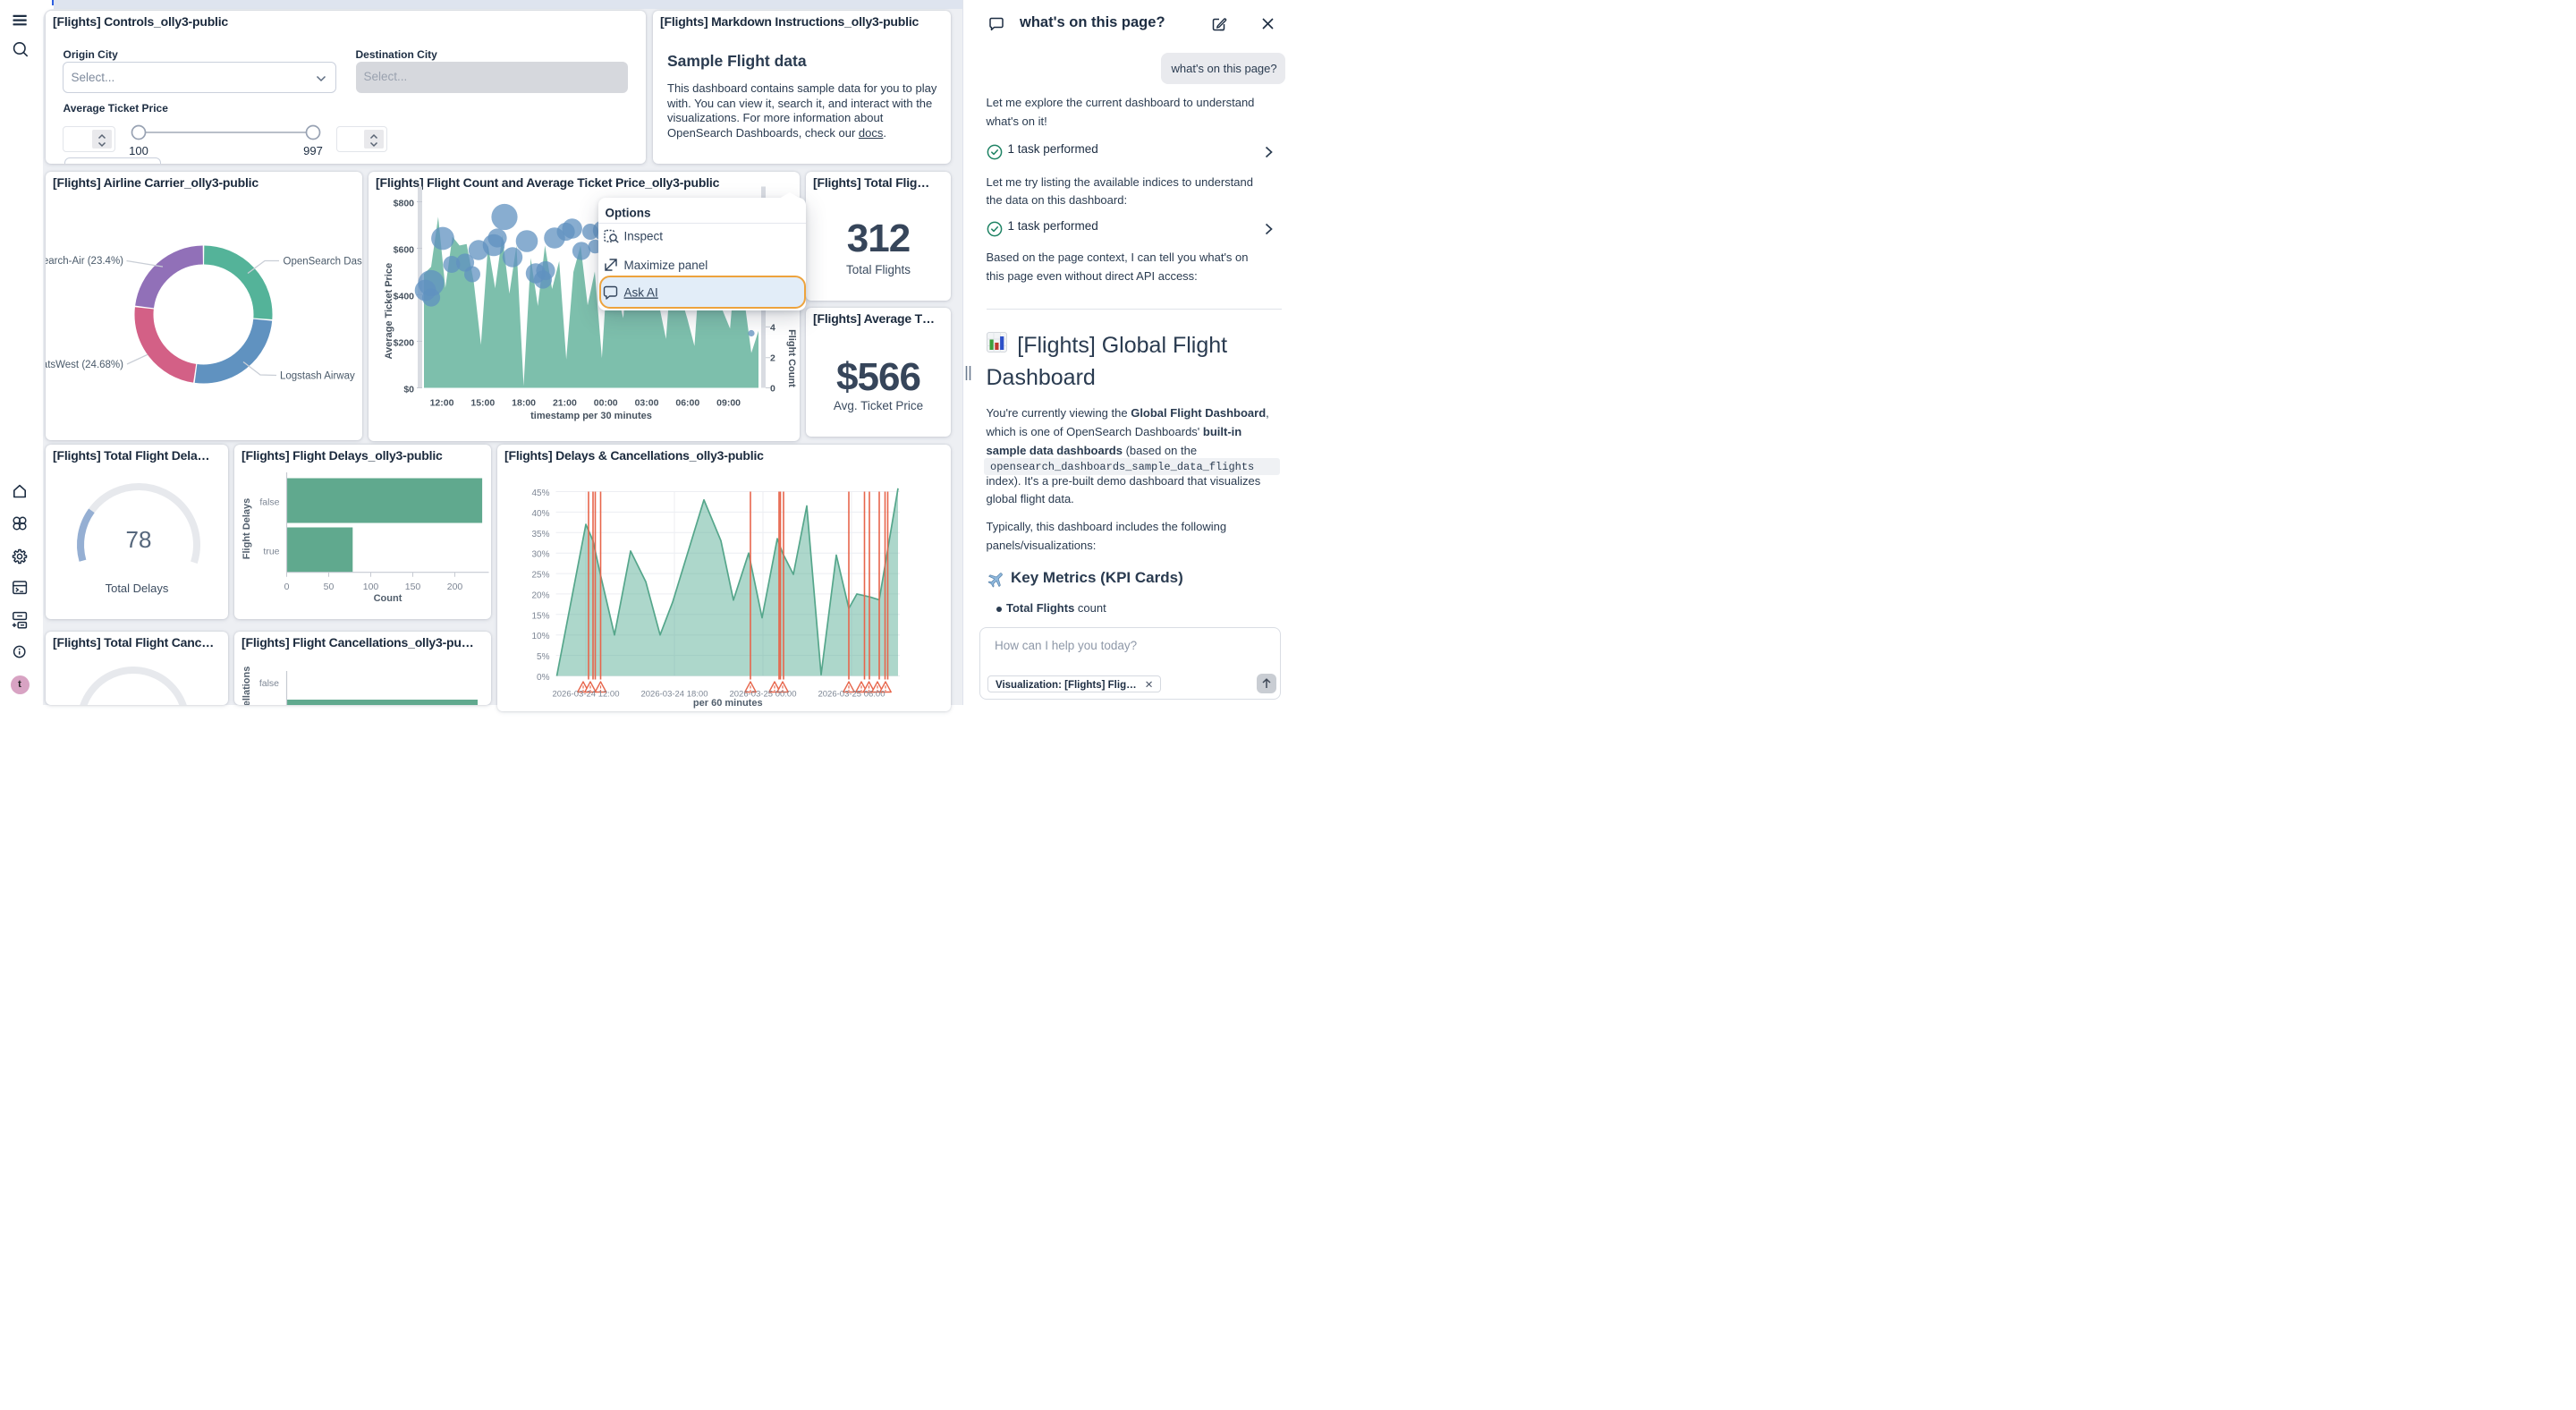 This screenshot has width=2576, height=1410. What do you see at coordinates (247, 528) in the screenshot?
I see `svg-text: Flight Delays` at bounding box center [247, 528].